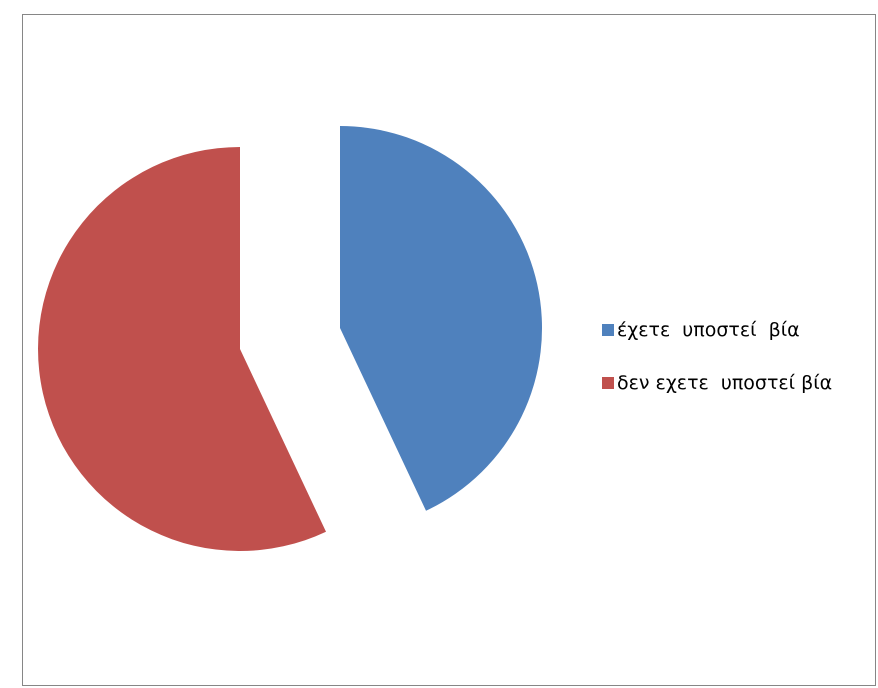 The image size is (878, 688). Describe the element at coordinates (441, 318) in the screenshot. I see `pie-slice` at that location.